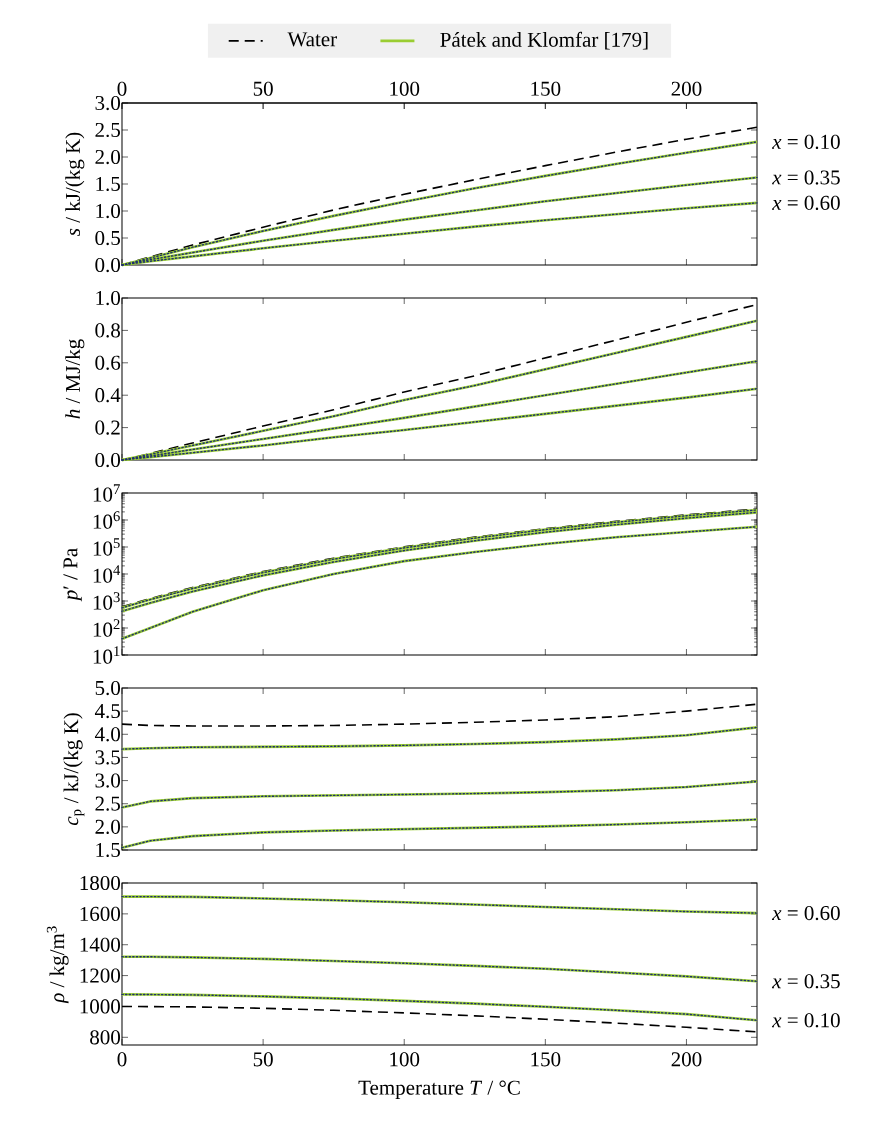 This screenshot has width=884, height=1133. What do you see at coordinates (546, 88) in the screenshot?
I see `x2-tick-label: 150` at bounding box center [546, 88].